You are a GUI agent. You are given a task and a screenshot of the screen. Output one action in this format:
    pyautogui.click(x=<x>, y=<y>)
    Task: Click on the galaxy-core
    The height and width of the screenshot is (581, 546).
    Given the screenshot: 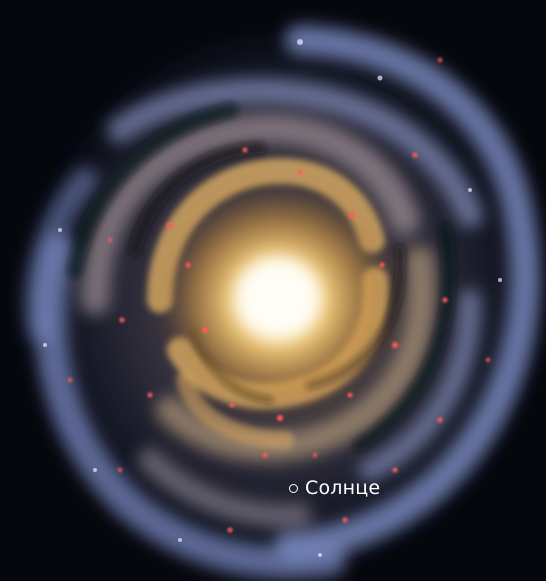 What is the action you would take?
    pyautogui.click(x=278, y=298)
    